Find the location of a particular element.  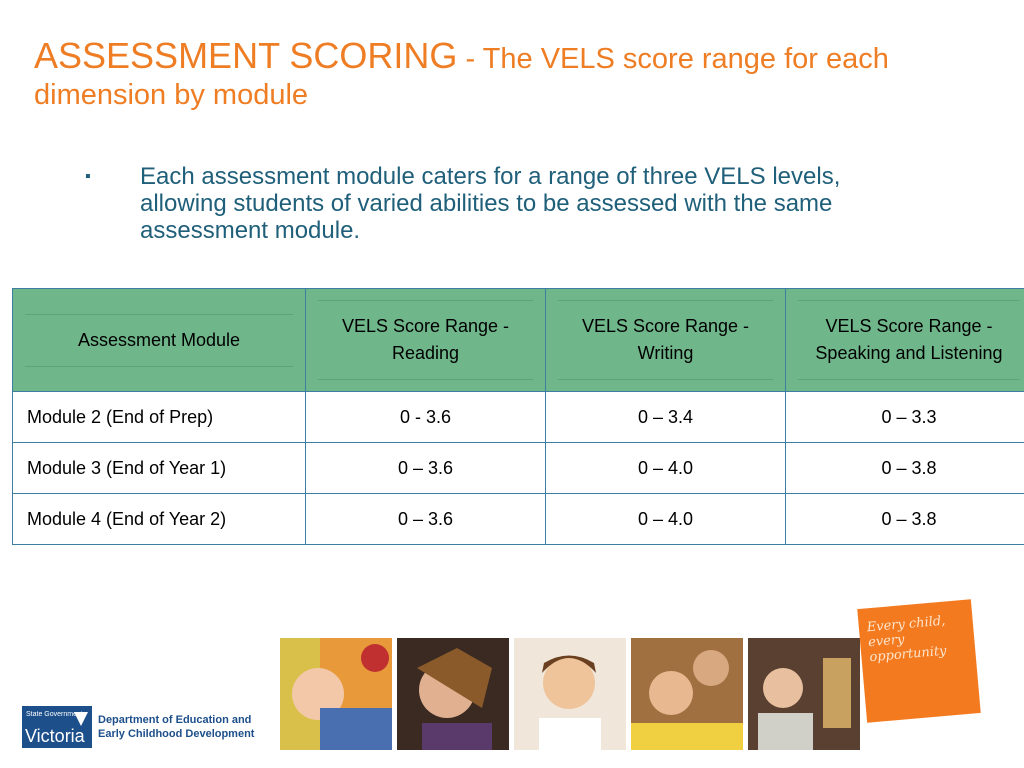

photo-strip is located at coordinates (570, 694).